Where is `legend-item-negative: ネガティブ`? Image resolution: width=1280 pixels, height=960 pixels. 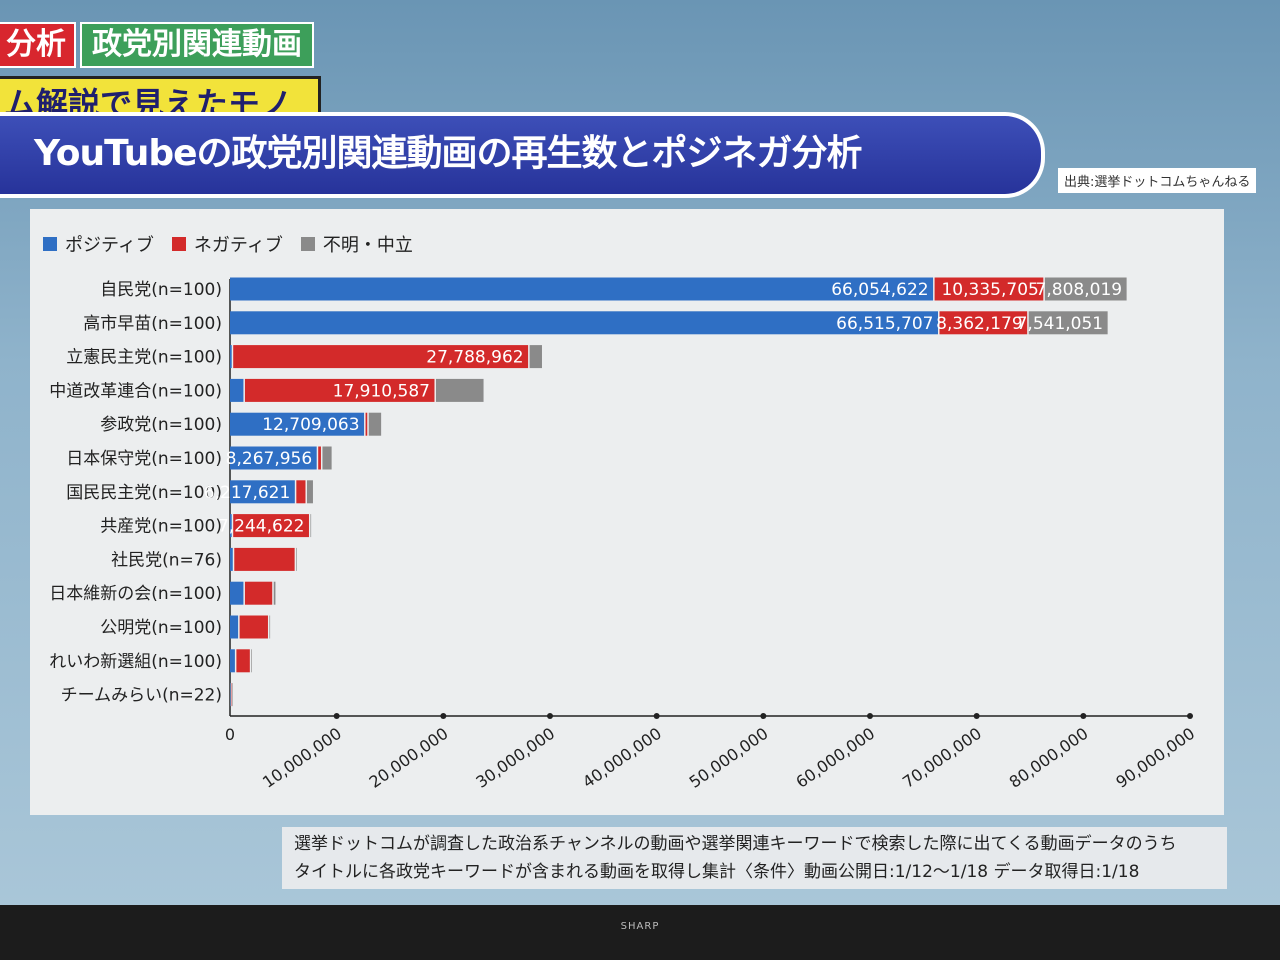 legend-item-negative: ネガティブ is located at coordinates (227, 244).